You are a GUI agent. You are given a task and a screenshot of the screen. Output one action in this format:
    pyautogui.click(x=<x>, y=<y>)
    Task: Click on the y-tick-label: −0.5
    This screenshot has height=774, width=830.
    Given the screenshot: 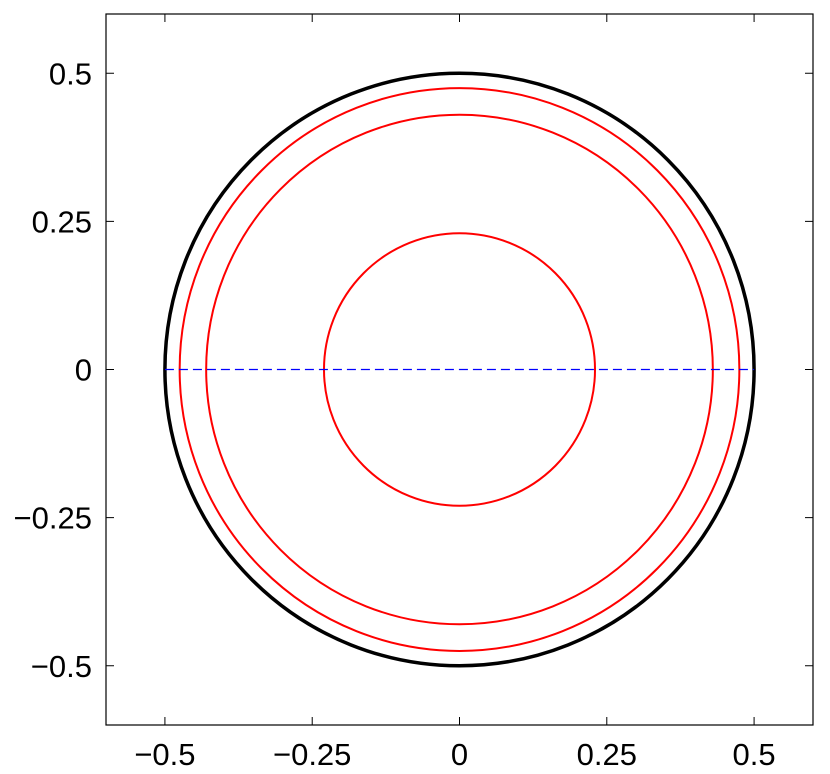 What is the action you would take?
    pyautogui.click(x=61, y=666)
    